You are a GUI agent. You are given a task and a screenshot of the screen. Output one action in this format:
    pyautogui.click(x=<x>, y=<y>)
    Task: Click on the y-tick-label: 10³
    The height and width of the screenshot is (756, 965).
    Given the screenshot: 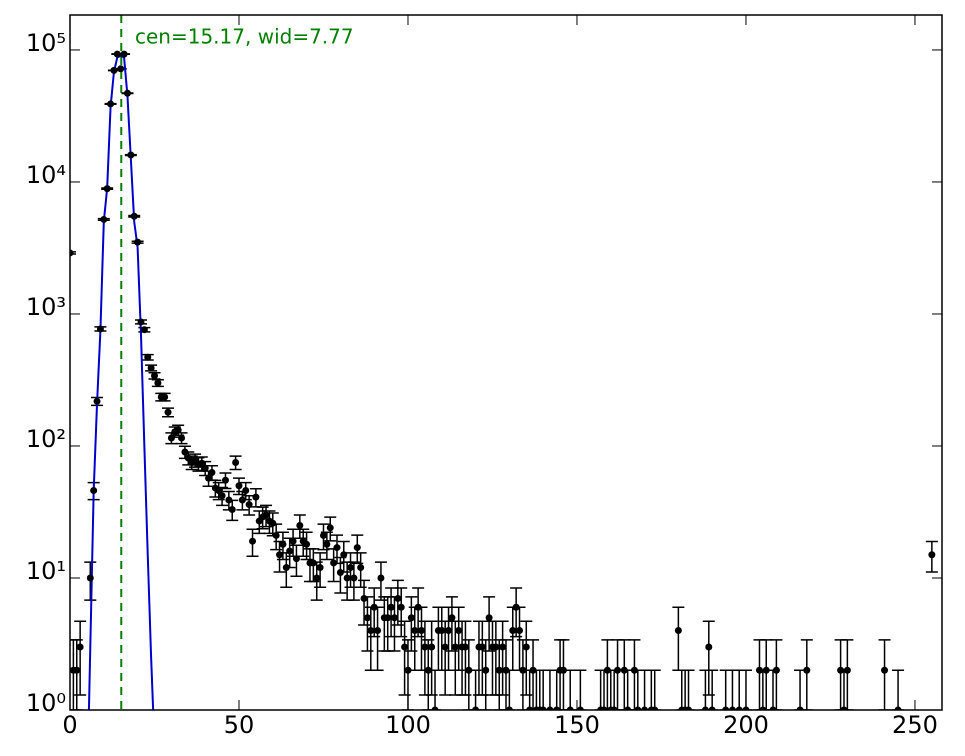 What is the action you would take?
    pyautogui.click(x=46, y=307)
    